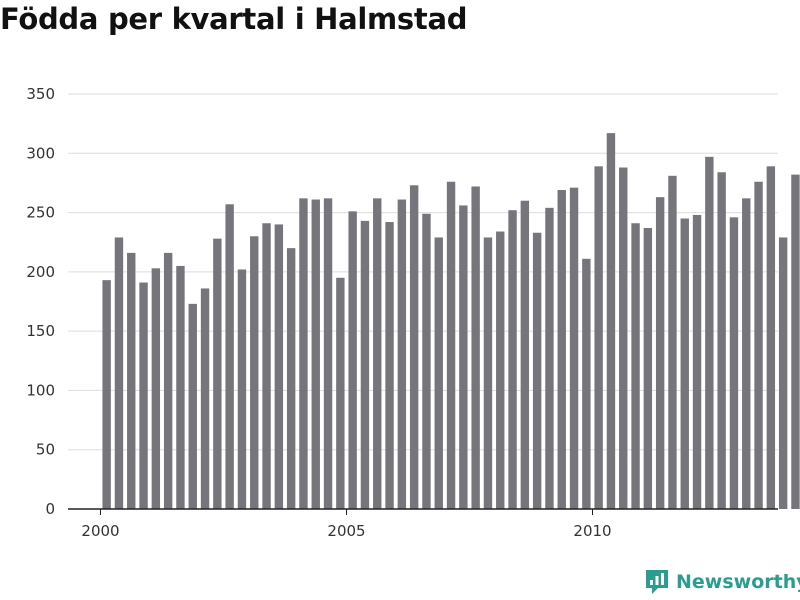 The width and height of the screenshot is (800, 600). I want to click on y-tick-label: 250, so click(40, 213).